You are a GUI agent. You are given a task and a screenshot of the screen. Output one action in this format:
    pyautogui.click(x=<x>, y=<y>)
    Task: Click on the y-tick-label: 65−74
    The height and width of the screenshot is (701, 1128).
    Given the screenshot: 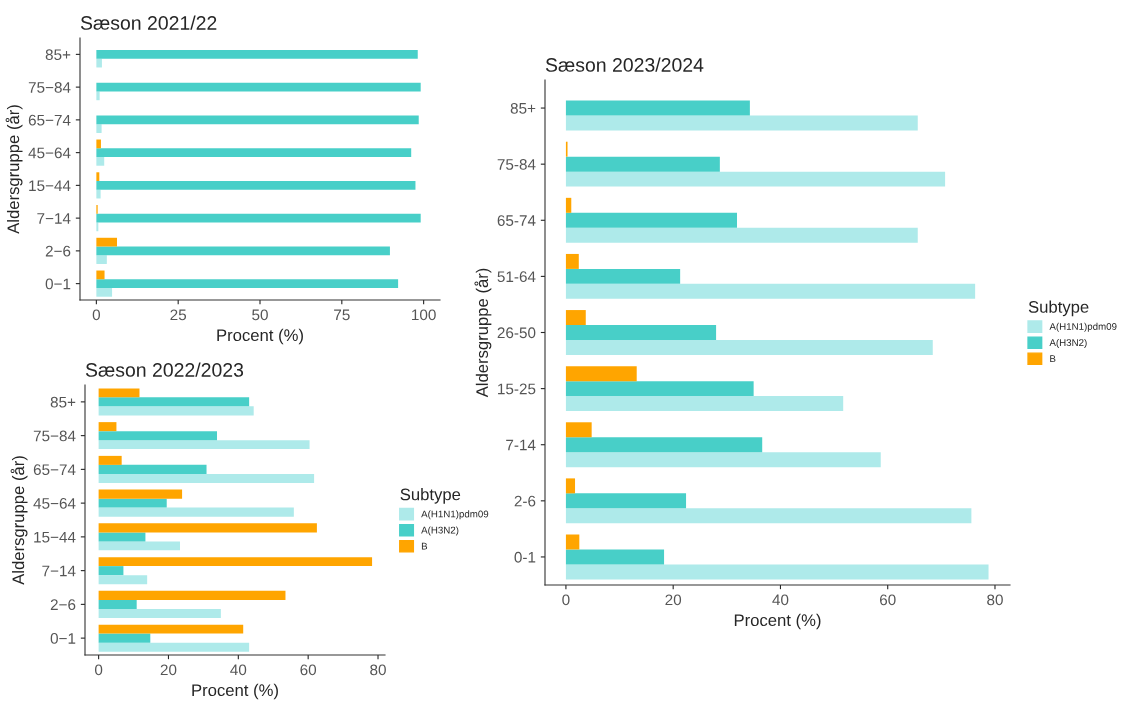 What is the action you would take?
    pyautogui.click(x=49, y=120)
    